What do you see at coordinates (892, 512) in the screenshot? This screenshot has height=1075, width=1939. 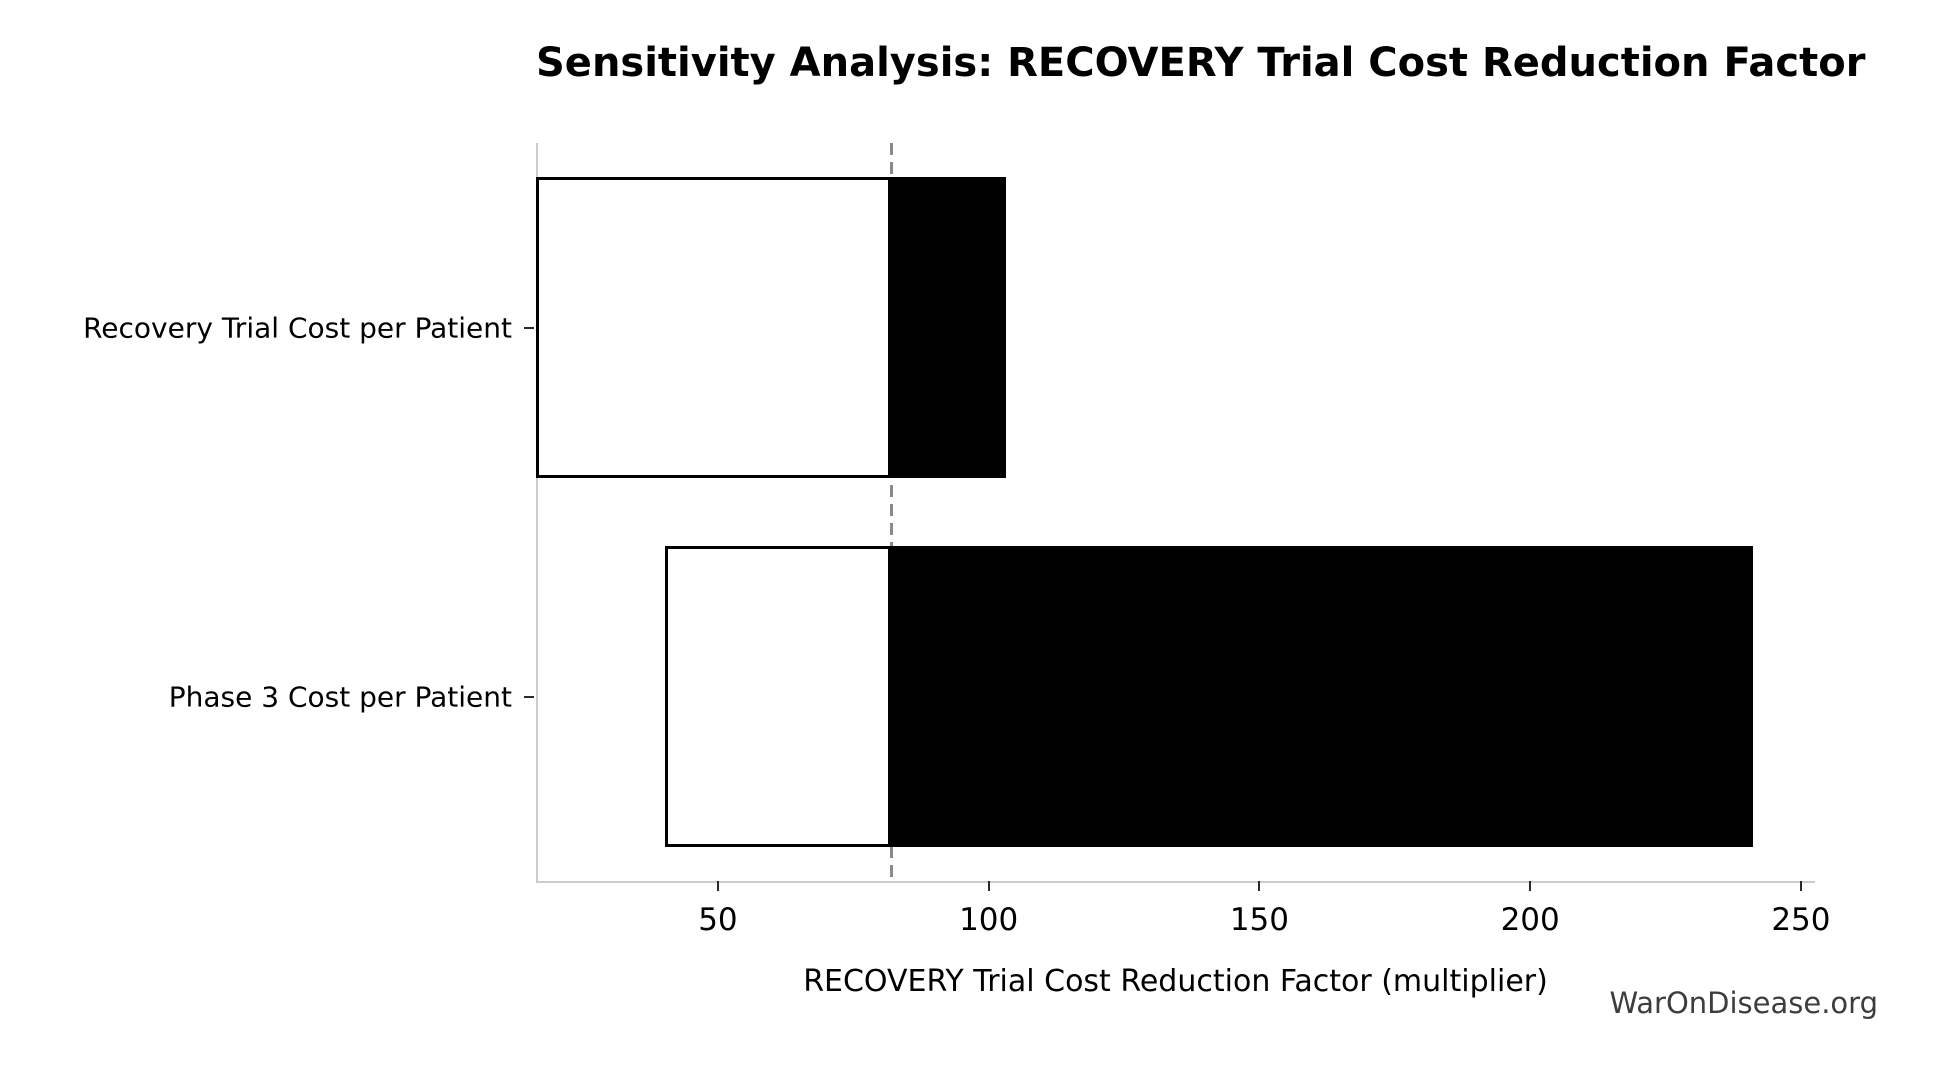 I see `baseline-dashed-line` at bounding box center [892, 512].